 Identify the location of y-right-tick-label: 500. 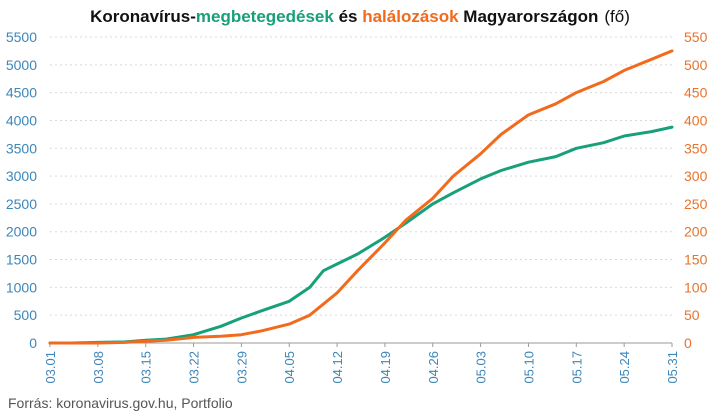
(696, 65).